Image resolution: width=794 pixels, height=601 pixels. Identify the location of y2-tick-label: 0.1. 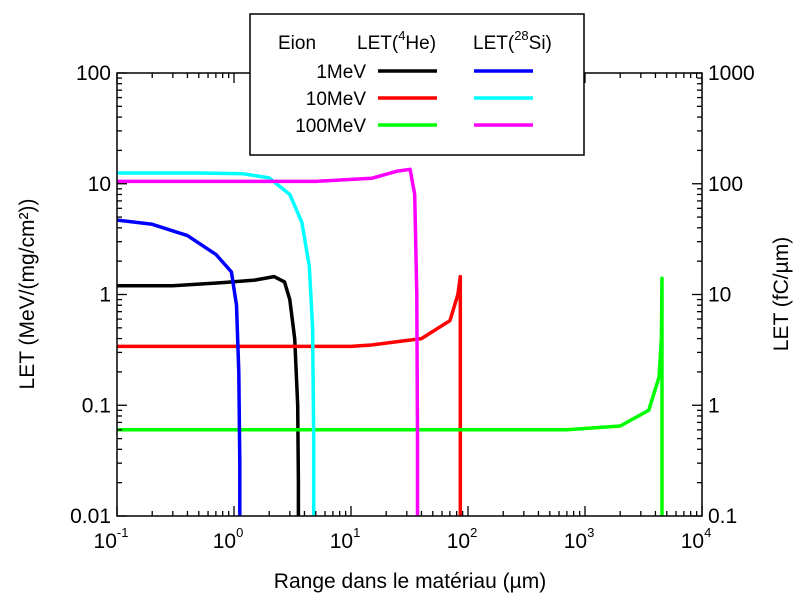
(722, 516).